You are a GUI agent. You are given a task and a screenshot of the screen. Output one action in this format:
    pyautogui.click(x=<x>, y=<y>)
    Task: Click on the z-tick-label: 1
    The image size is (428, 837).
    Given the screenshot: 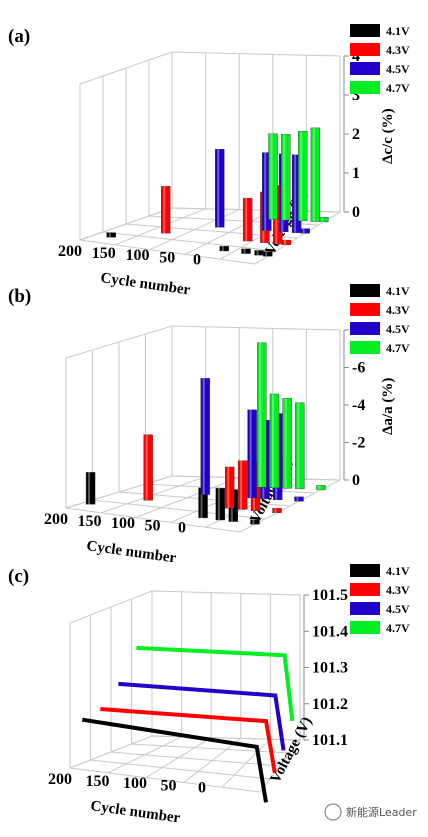 What is the action you would take?
    pyautogui.click(x=356, y=173)
    